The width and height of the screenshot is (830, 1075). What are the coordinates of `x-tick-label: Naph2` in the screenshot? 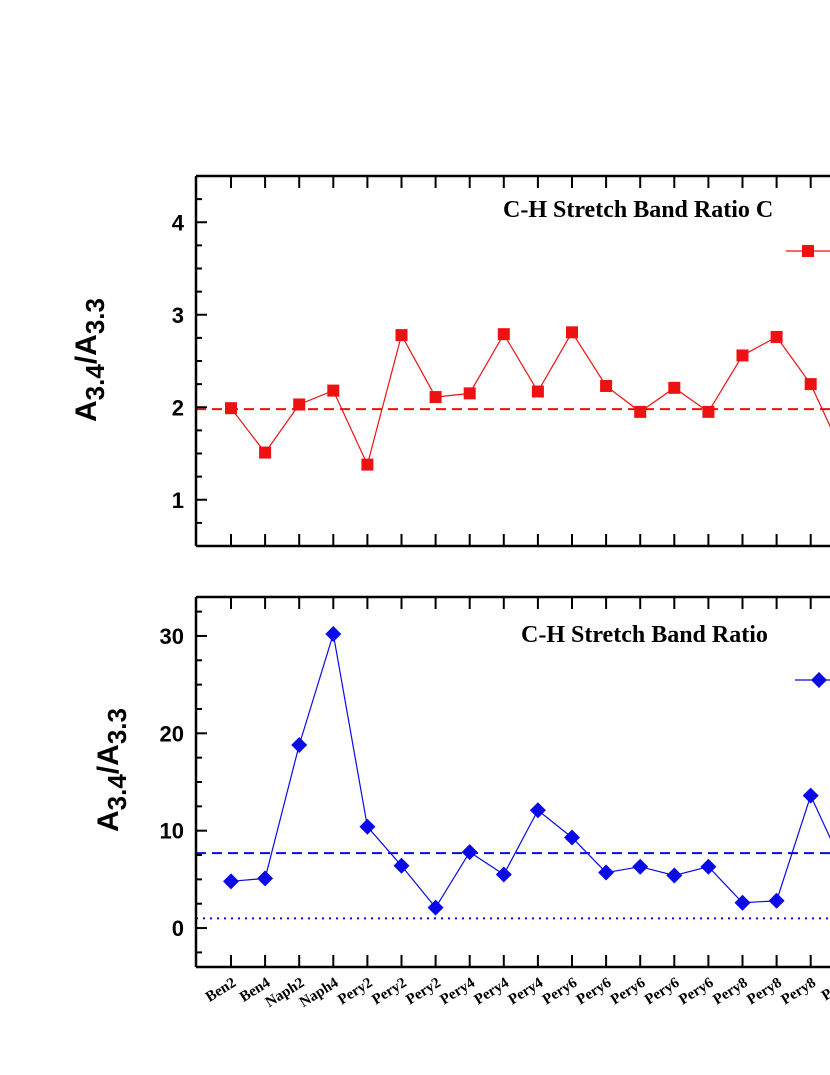 It's located at (285, 993).